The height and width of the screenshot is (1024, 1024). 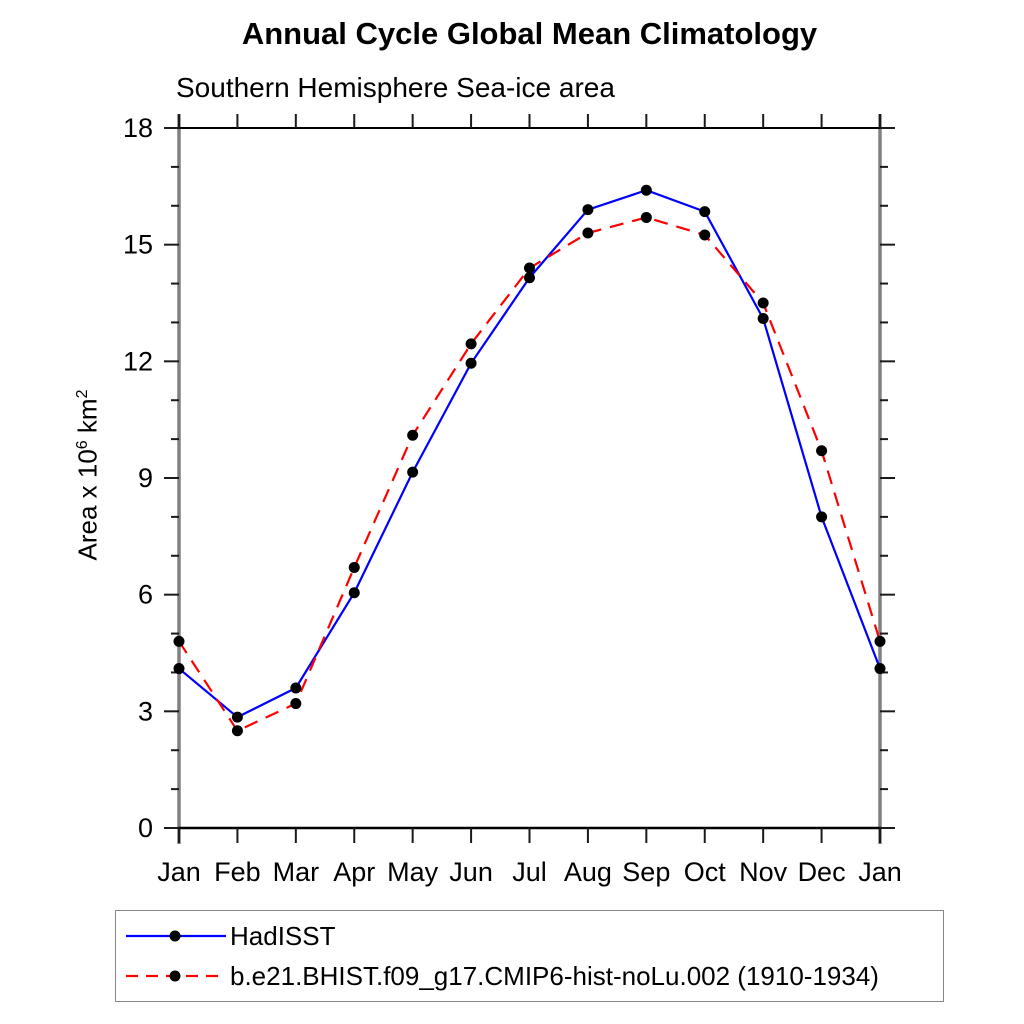 What do you see at coordinates (138, 361) in the screenshot?
I see `y-tick-label: 12` at bounding box center [138, 361].